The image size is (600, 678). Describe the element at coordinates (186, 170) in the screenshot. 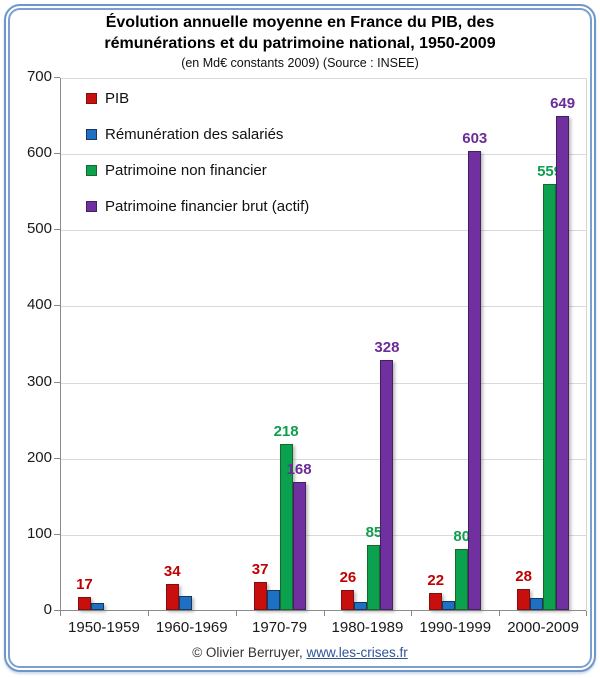

I see `legend-label-Patrimoine non financier: Patrimoine non financier` at that location.